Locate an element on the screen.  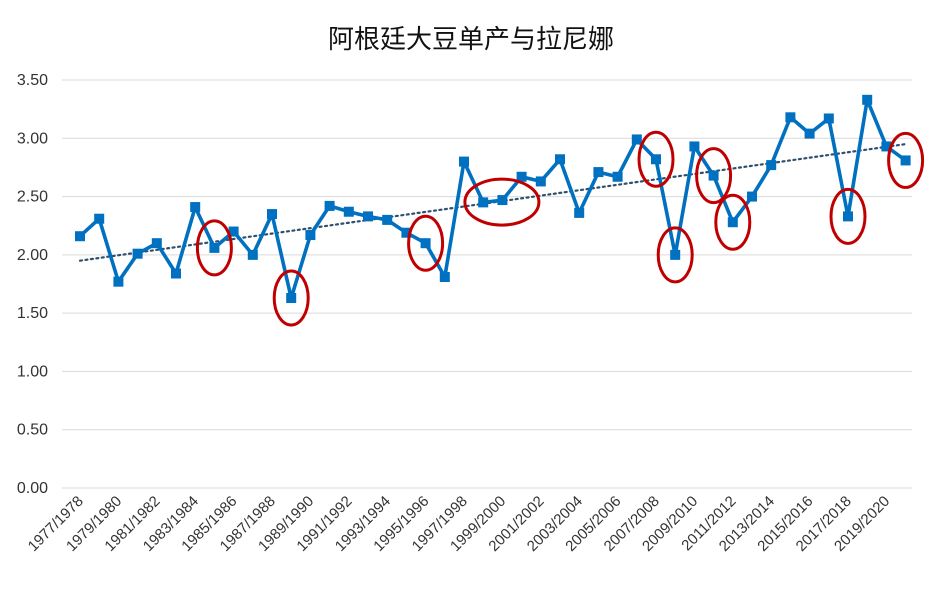
y-tick-label: 2.50 is located at coordinates (32, 197).